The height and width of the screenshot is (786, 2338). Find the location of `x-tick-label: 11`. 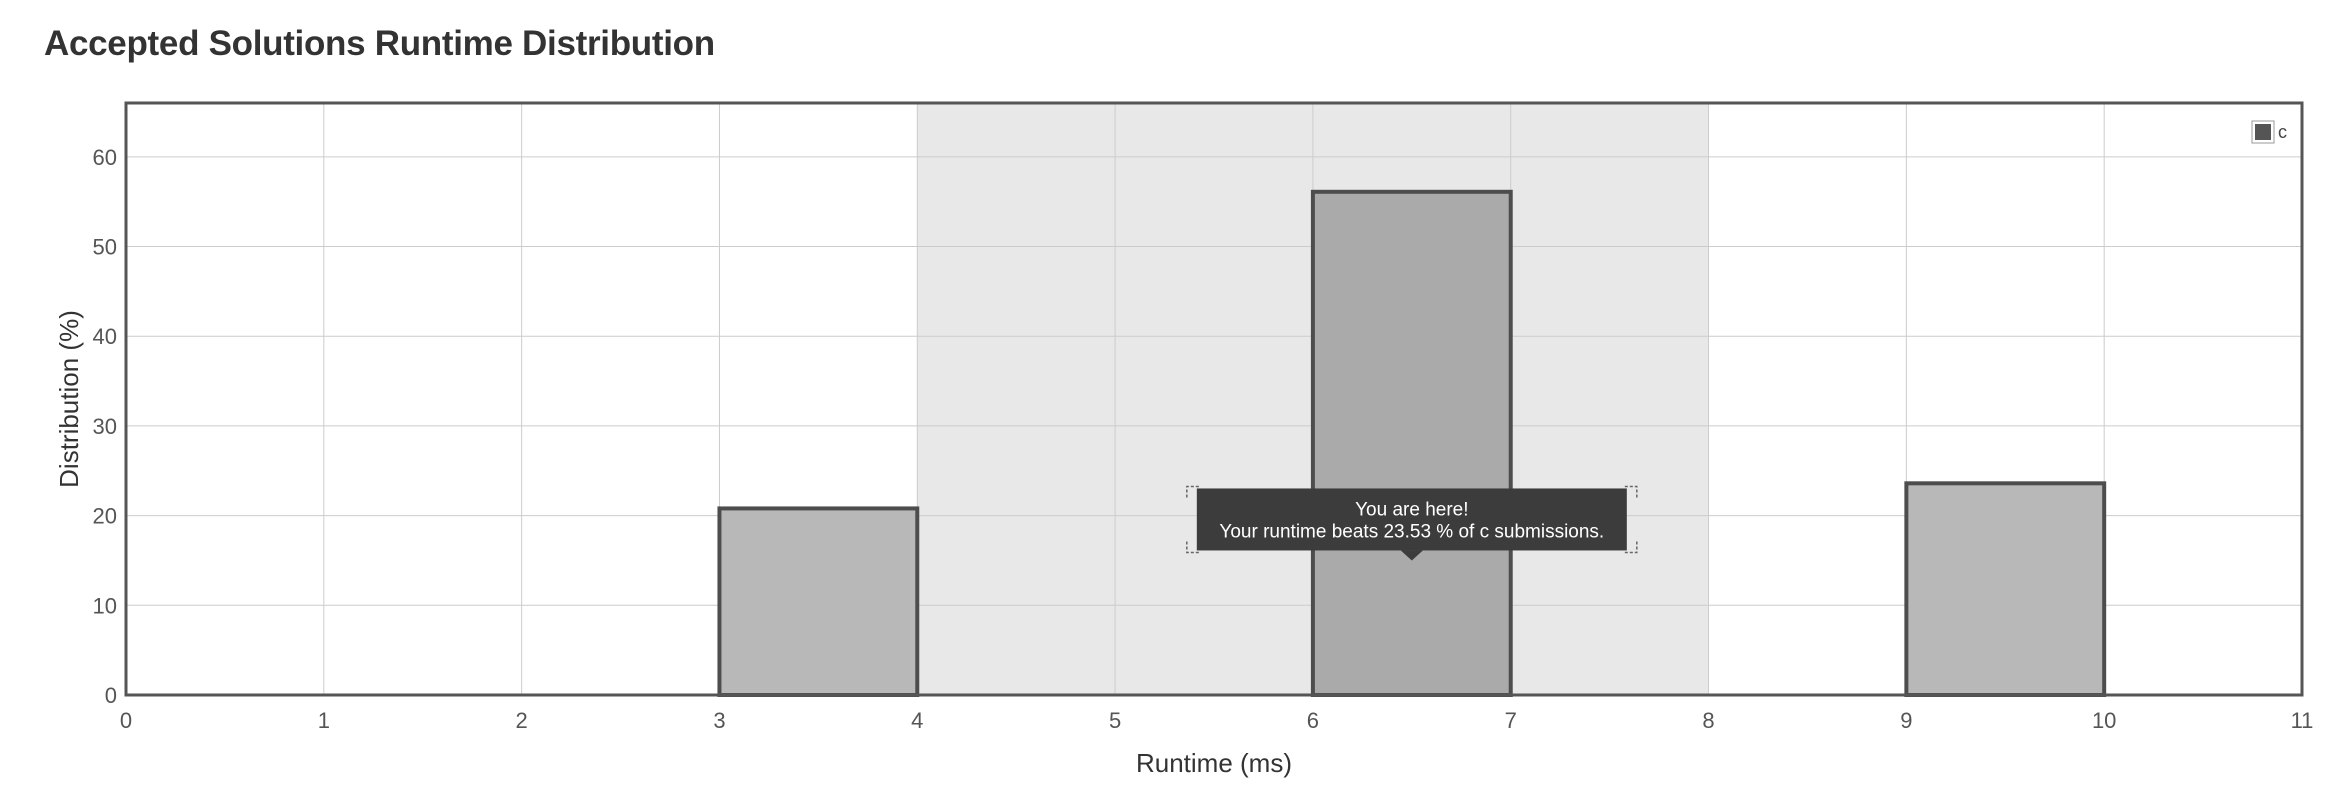

x-tick-label: 11 is located at coordinates (2302, 720).